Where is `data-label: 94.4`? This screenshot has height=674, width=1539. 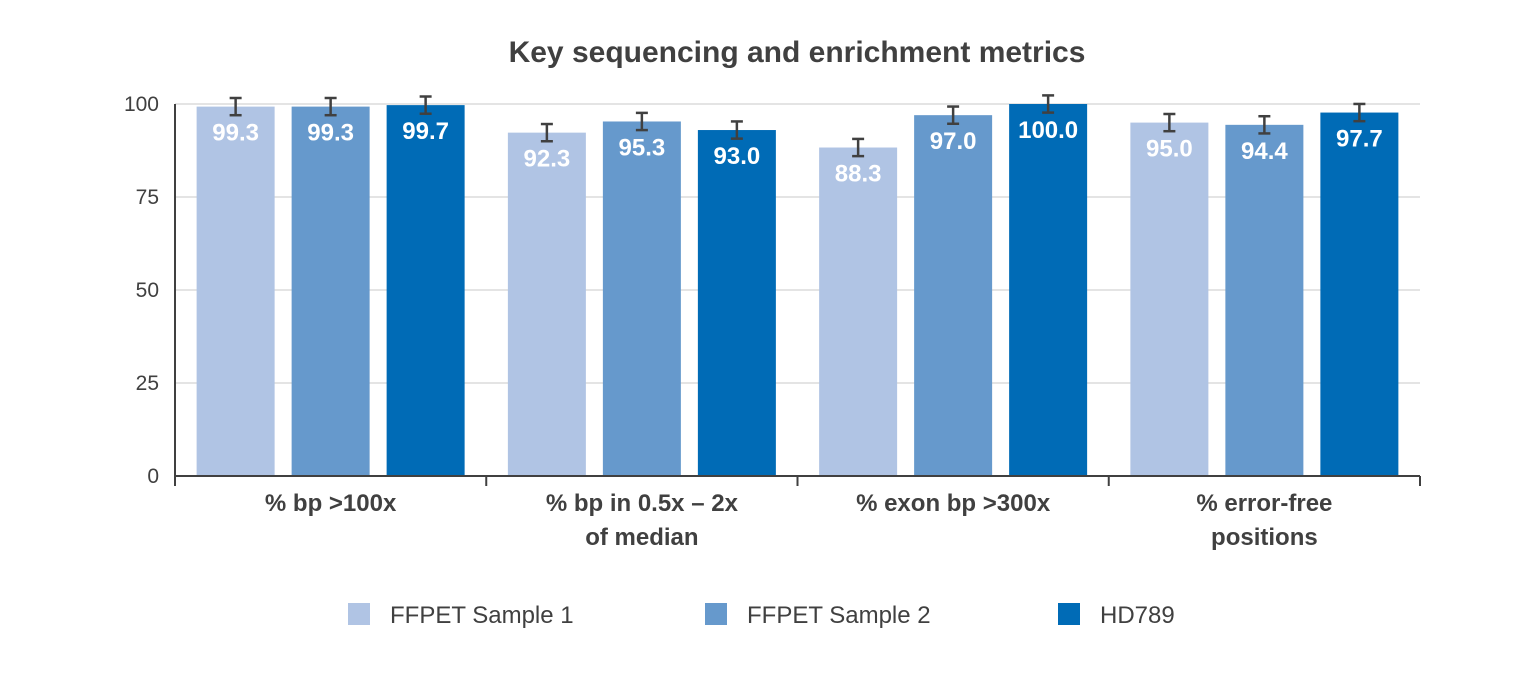 data-label: 94.4 is located at coordinates (1264, 151).